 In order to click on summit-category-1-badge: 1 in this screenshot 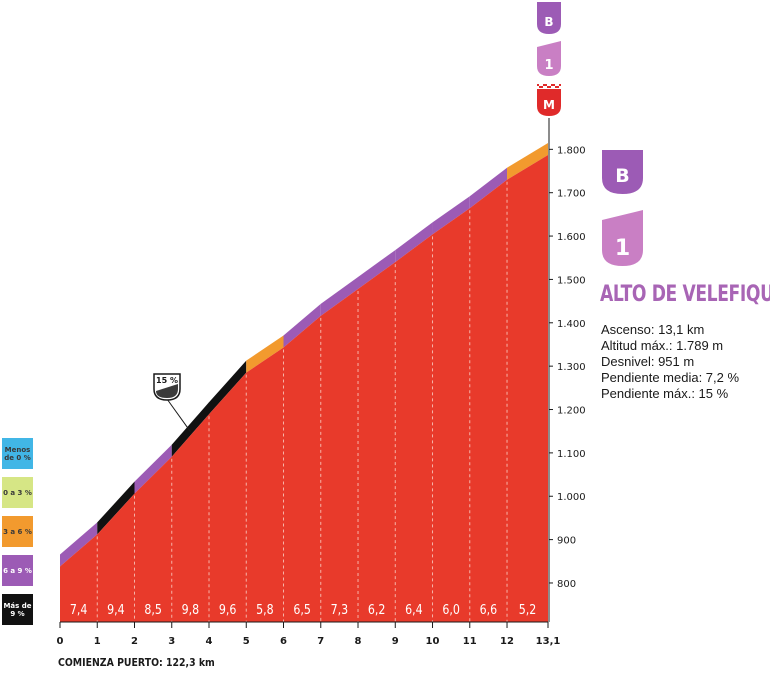, I will do `click(549, 58)`.